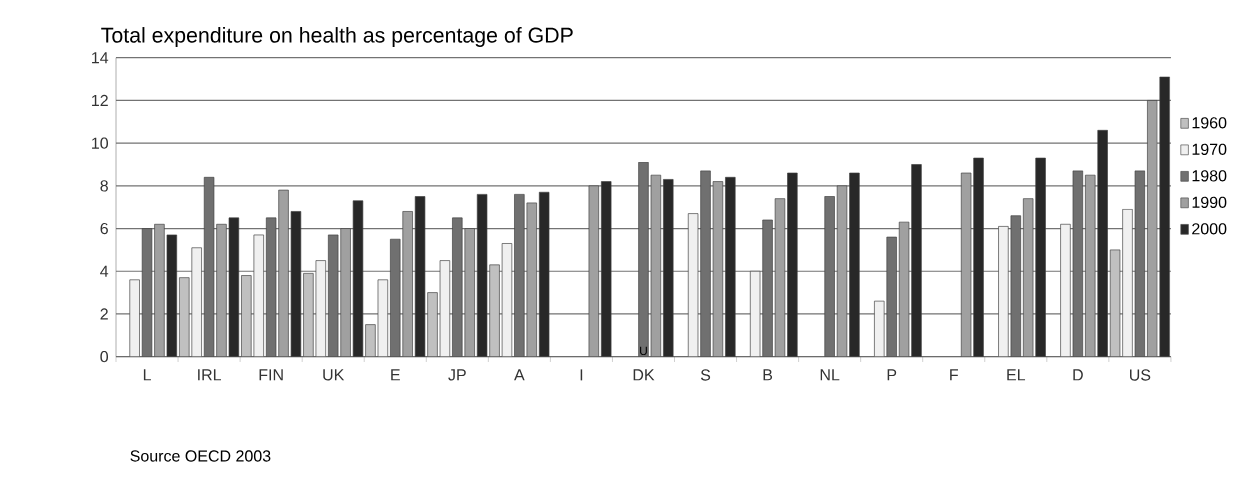  Describe the element at coordinates (1209, 176) in the screenshot. I see `legend-label: 1980` at that location.